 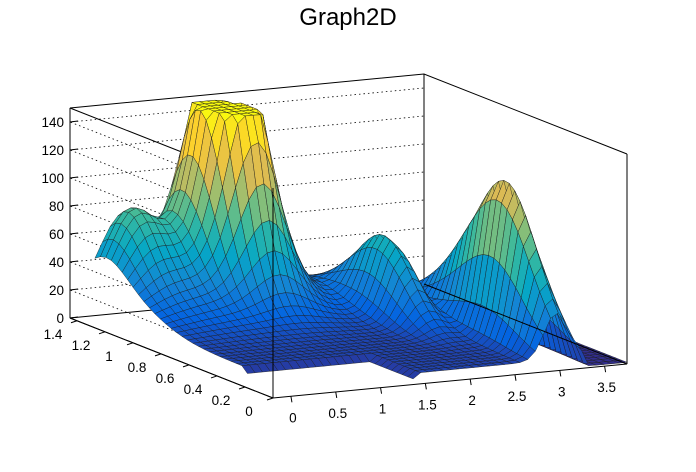 What do you see at coordinates (348, 17) in the screenshot?
I see `chart-title: Graph2D` at bounding box center [348, 17].